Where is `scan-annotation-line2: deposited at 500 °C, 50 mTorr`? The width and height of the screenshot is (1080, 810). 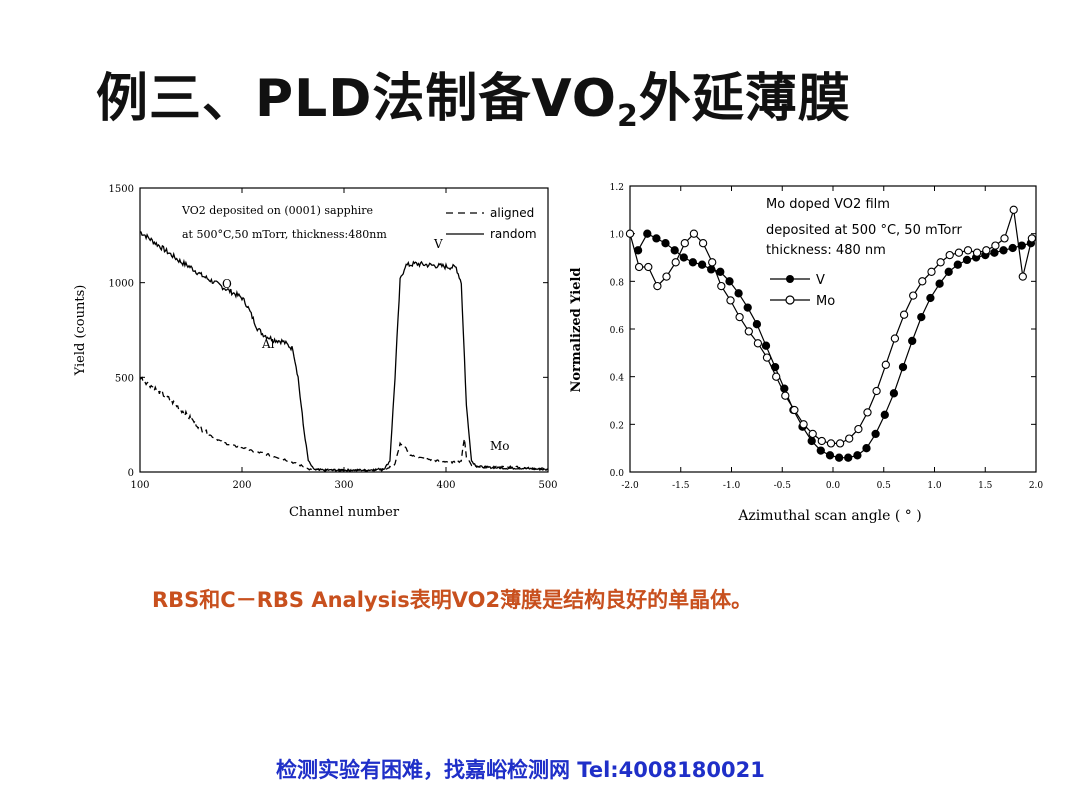
scan-annotation-line2: deposited at 500 °C, 50 mTorr is located at coordinates (864, 230).